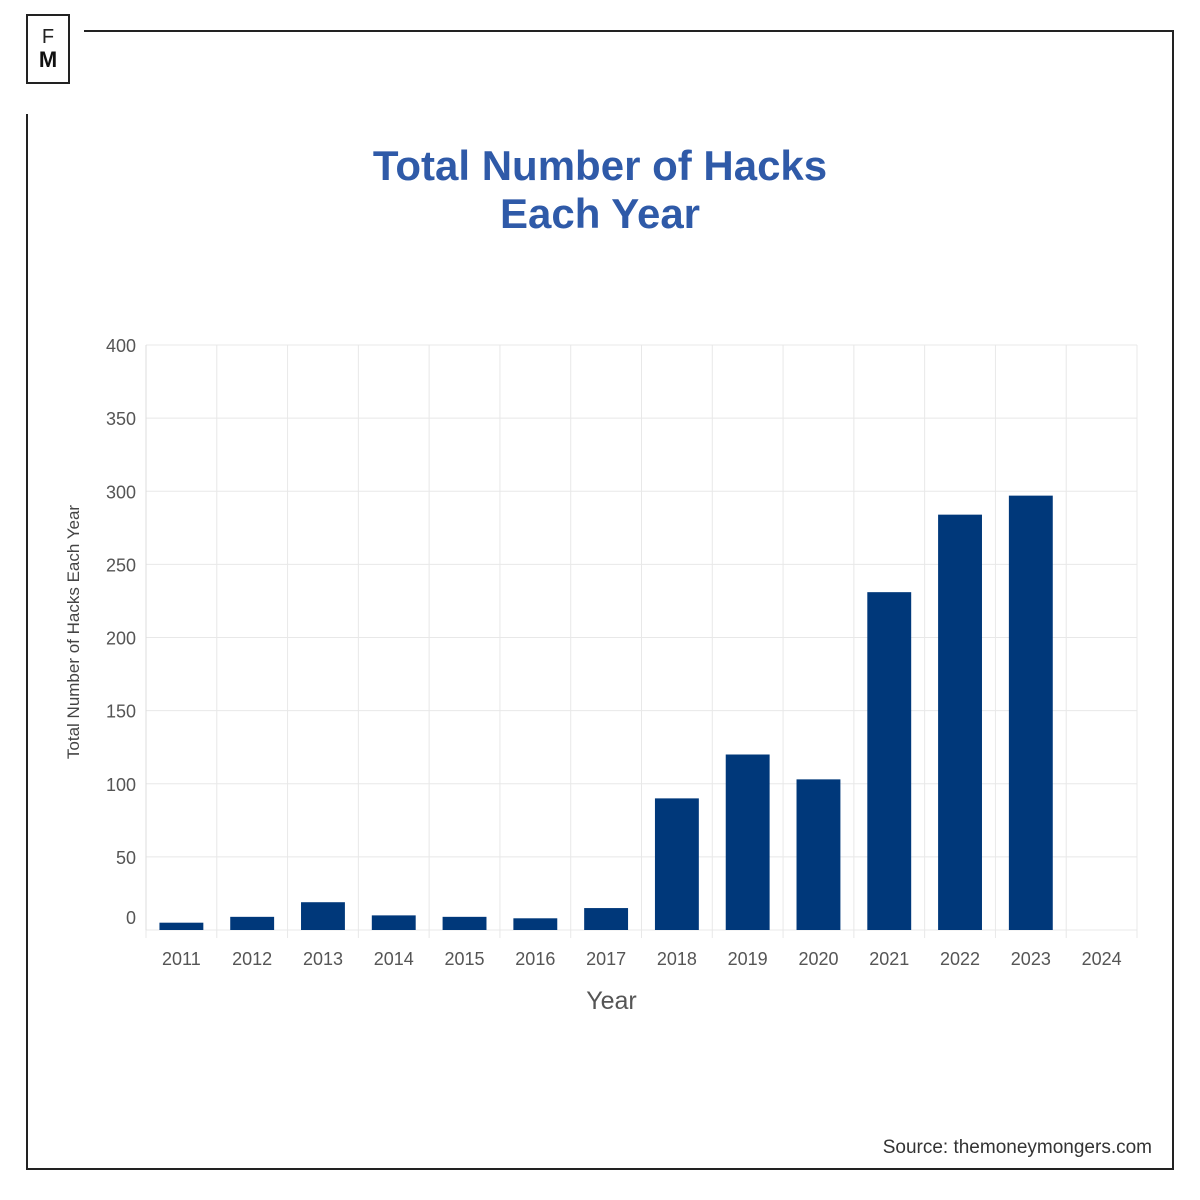 The width and height of the screenshot is (1200, 1200). Describe the element at coordinates (748, 959) in the screenshot. I see `x-tick-label: 2019` at that location.